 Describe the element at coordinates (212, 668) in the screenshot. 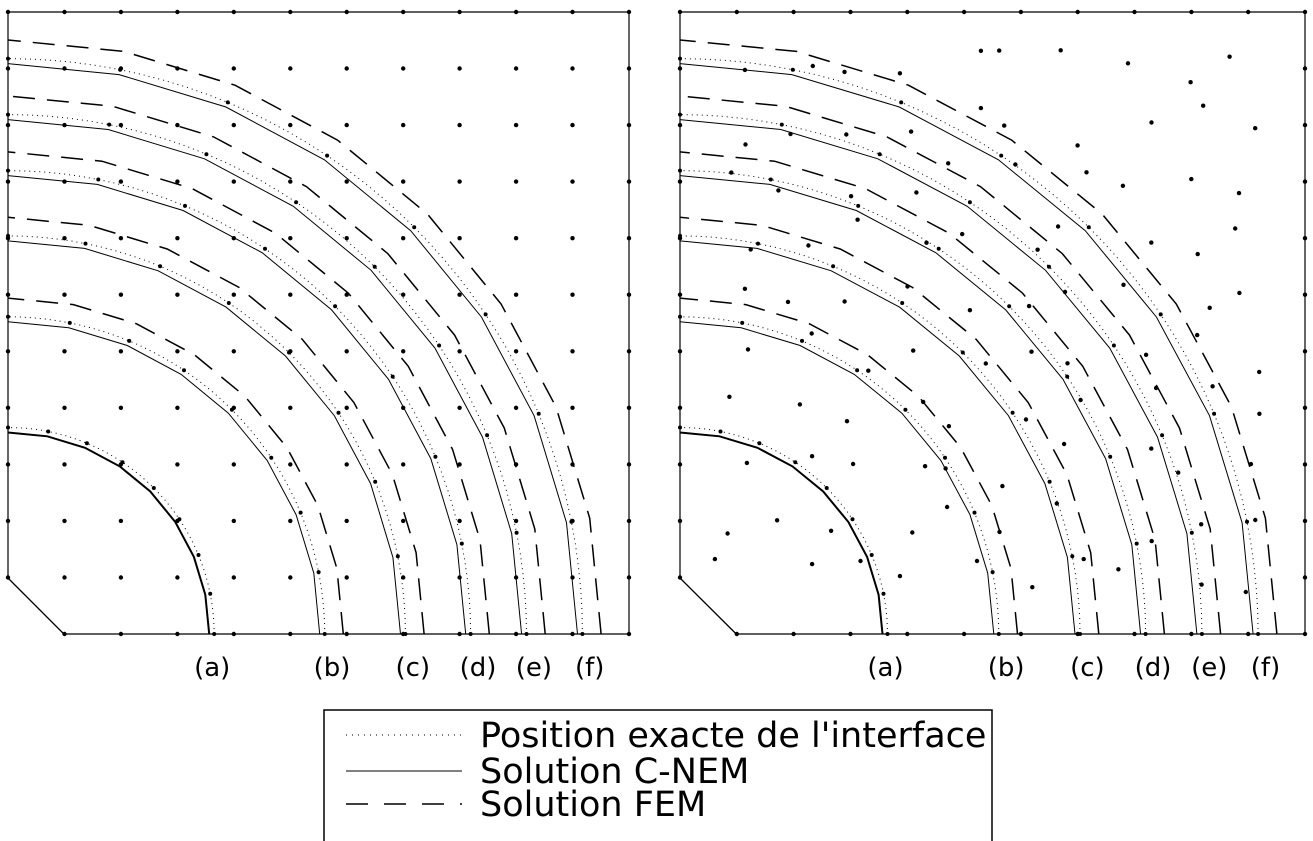

I see `interface-label-0: (a)` at that location.